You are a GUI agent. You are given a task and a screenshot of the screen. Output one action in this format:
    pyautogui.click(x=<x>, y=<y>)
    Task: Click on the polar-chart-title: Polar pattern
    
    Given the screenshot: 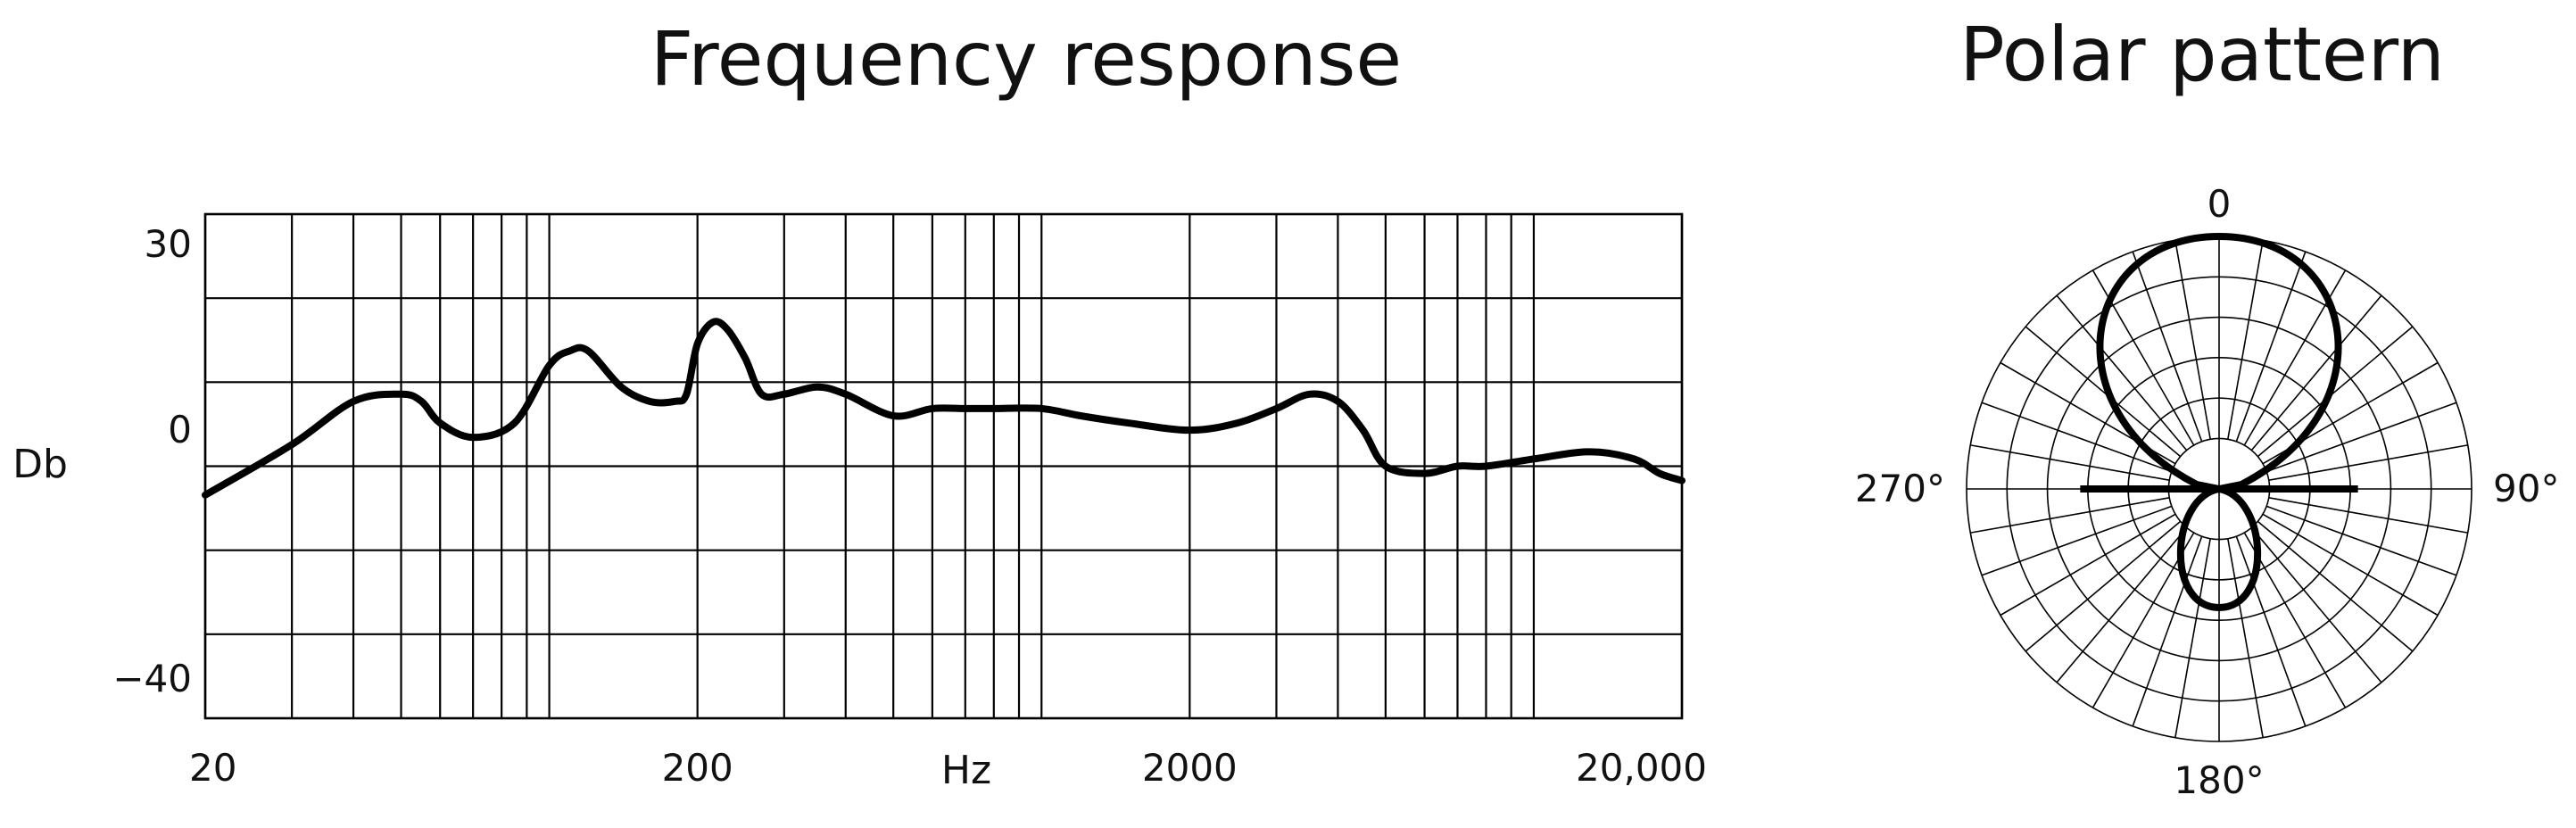 What is the action you would take?
    pyautogui.click(x=2202, y=55)
    